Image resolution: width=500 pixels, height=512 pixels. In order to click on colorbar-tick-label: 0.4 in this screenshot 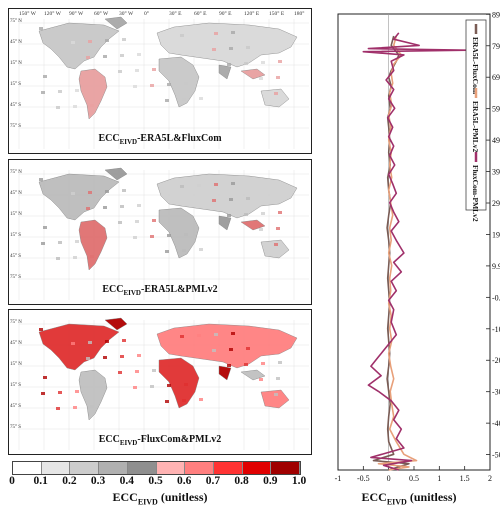, I will do `click(126, 481)`.